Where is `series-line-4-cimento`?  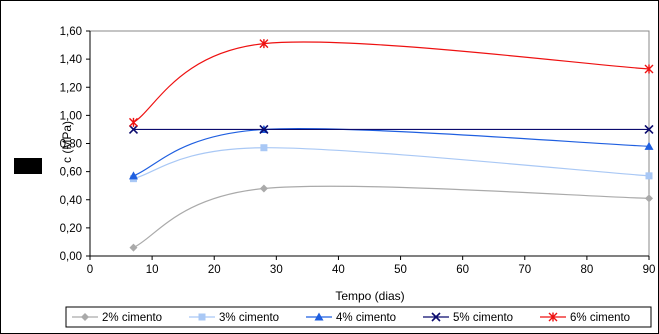 series-line-4-cimento is located at coordinates (391, 152).